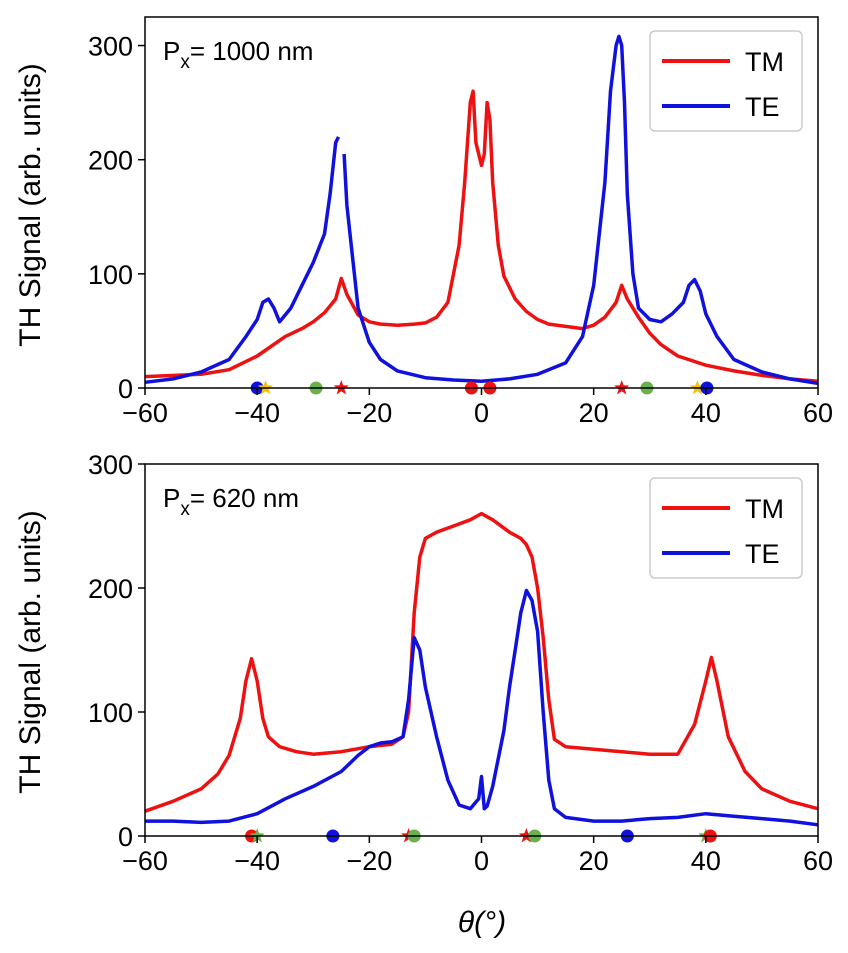  I want to click on panel-annotation: Px= 620 nm, so click(231, 501).